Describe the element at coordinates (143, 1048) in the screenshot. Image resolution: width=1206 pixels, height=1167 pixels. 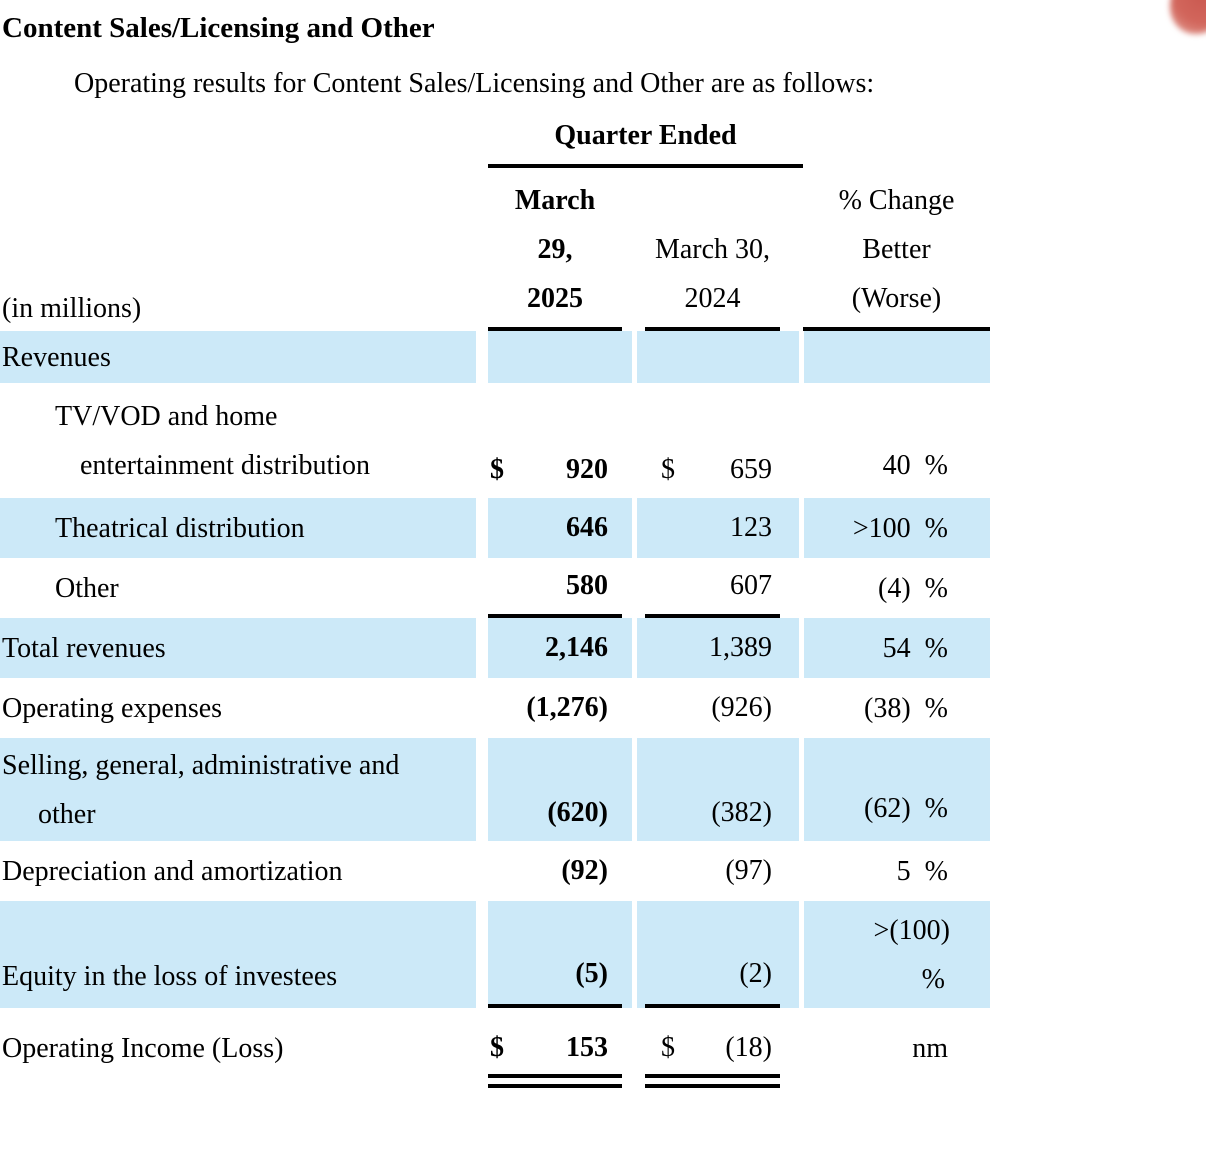
I see `row-label: Operating Income (Loss)` at that location.